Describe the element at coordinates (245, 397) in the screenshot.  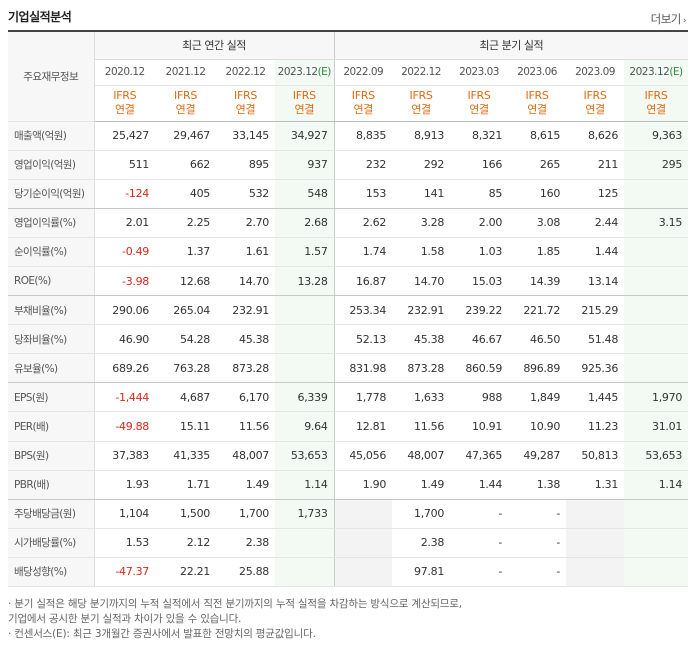
I see `table-cell: 6,170` at that location.